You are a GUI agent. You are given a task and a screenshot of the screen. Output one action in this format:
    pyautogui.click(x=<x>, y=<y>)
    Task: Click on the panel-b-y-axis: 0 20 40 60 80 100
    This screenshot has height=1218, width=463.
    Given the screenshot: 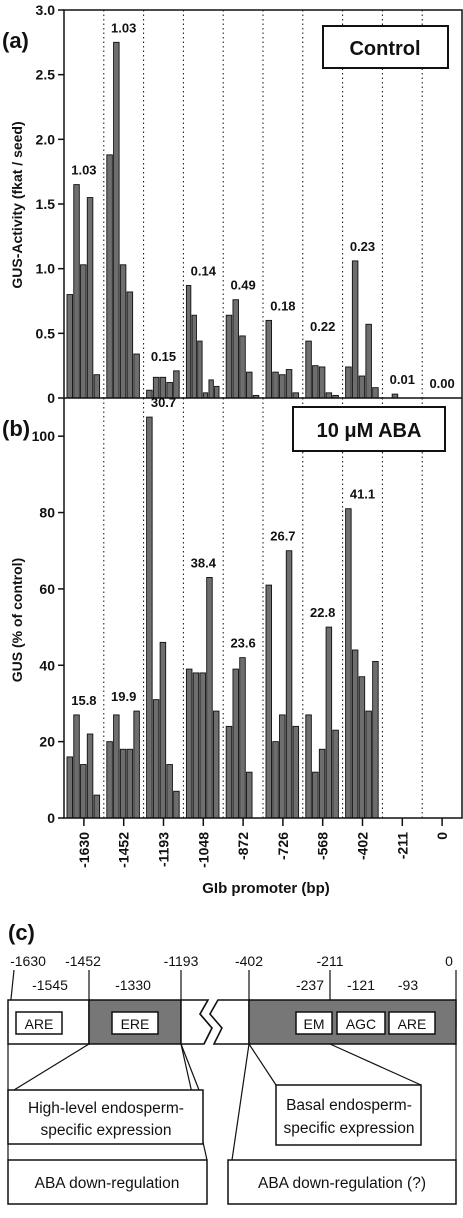 What is the action you would take?
    pyautogui.click(x=48, y=627)
    